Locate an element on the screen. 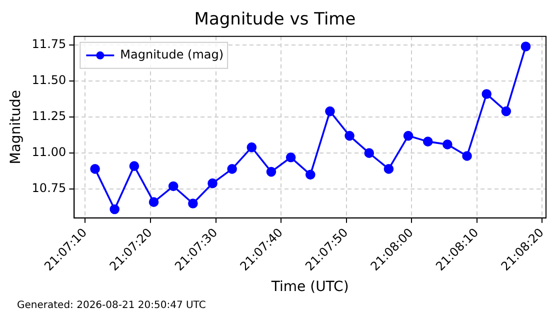  y-tick-label: 11.00 is located at coordinates (49, 152).